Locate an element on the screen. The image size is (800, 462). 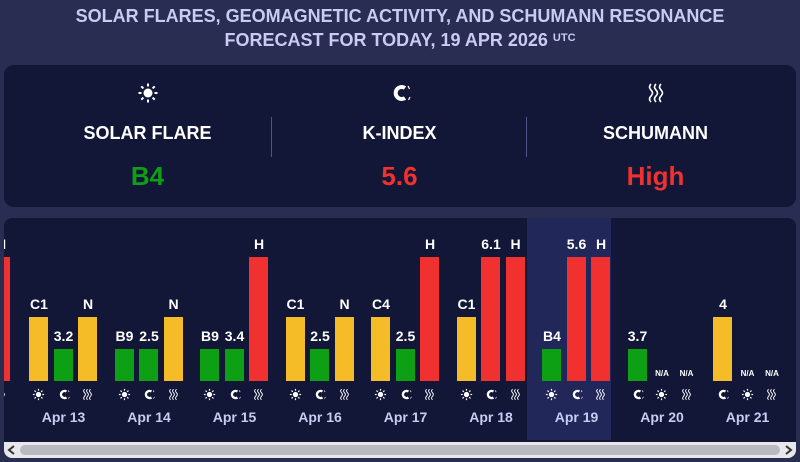
scroll-left-arrow-icon is located at coordinates (12, 450).